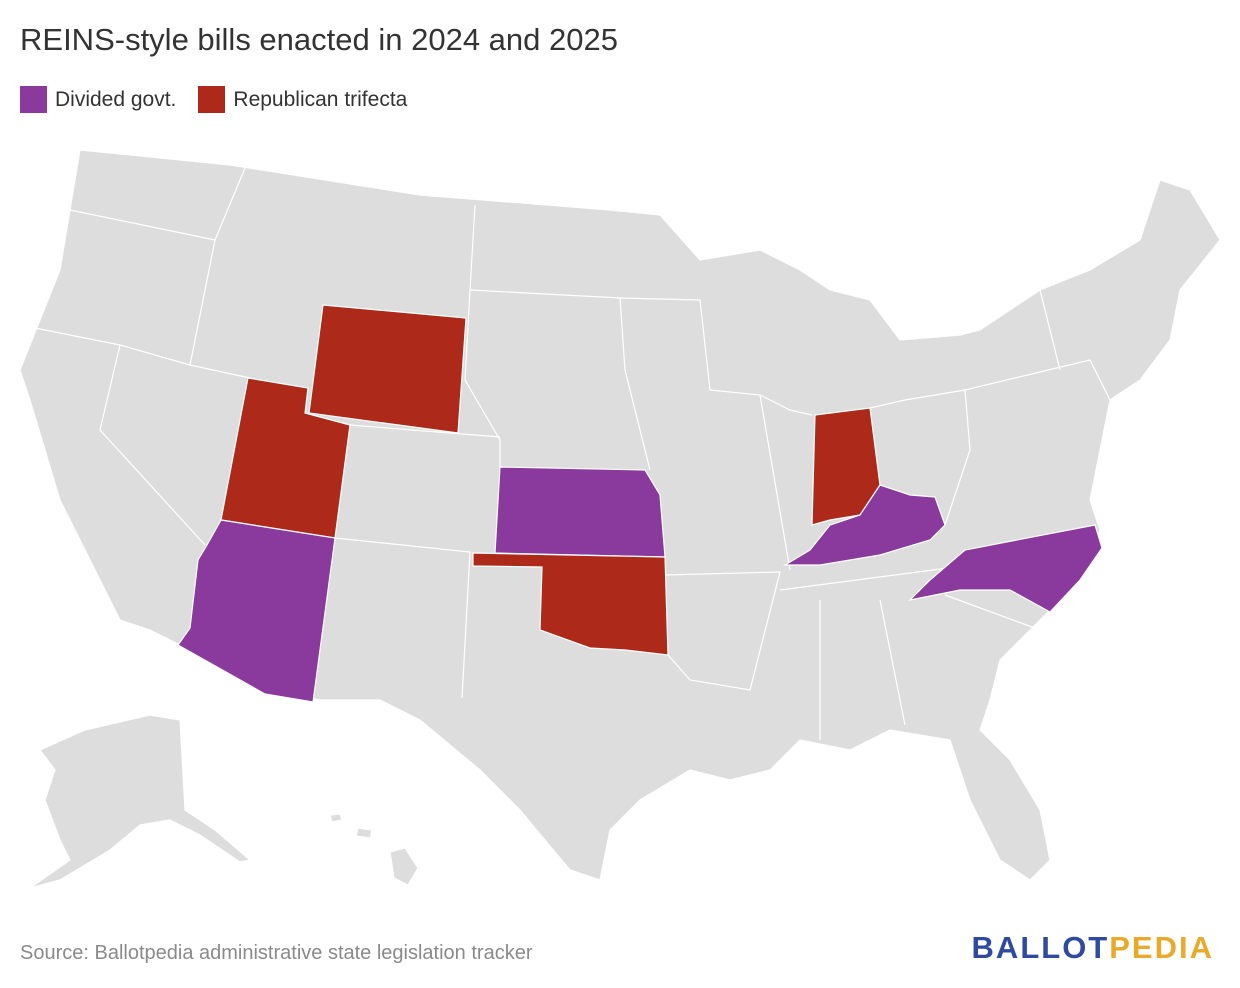  Describe the element at coordinates (1040, 947) in the screenshot. I see `logo-text: BALLOT` at that location.